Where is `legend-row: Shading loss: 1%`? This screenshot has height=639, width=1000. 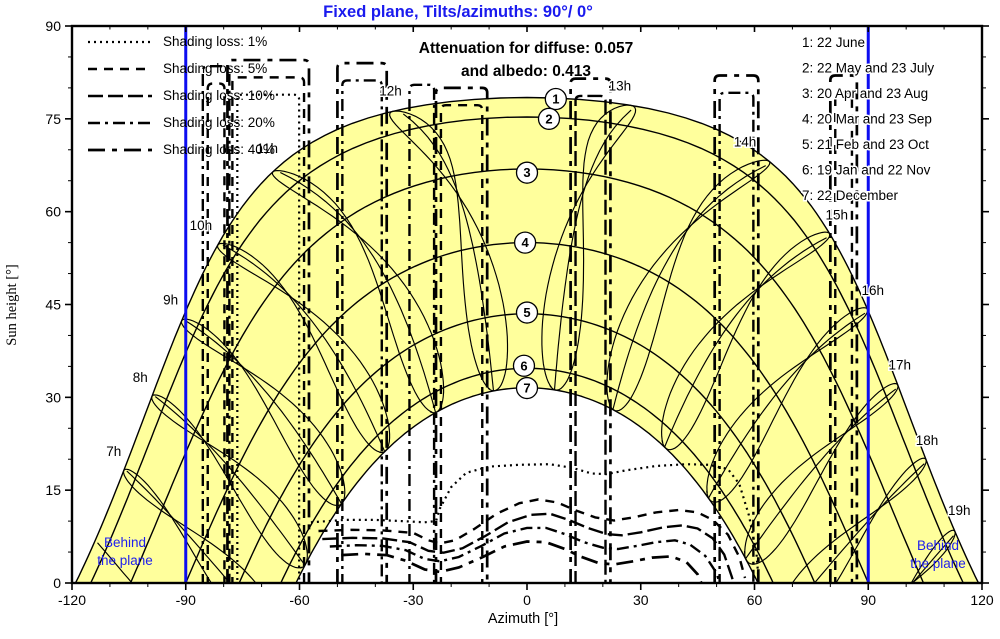
legend-row: Shading loss: 1% is located at coordinates (177, 41).